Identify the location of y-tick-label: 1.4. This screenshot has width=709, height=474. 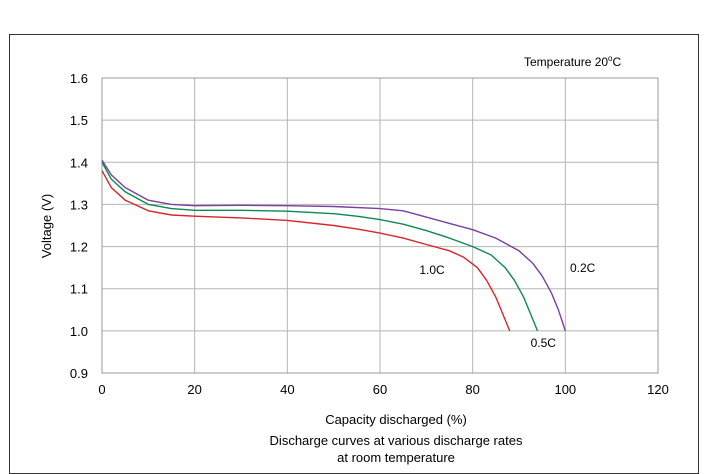
(79, 162).